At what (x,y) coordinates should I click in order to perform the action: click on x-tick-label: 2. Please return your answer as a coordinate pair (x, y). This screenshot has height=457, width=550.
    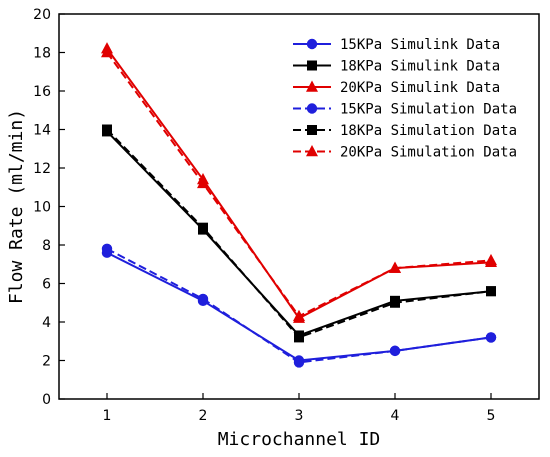
    Looking at the image, I should click on (203, 416).